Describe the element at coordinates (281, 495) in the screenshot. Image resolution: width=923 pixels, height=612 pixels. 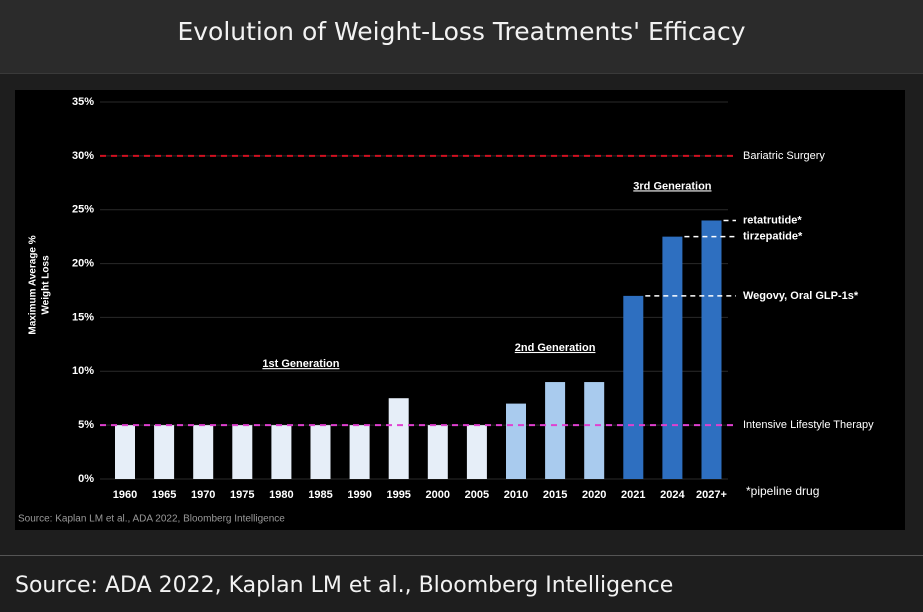
I see `x-tick-label: 1980` at that location.